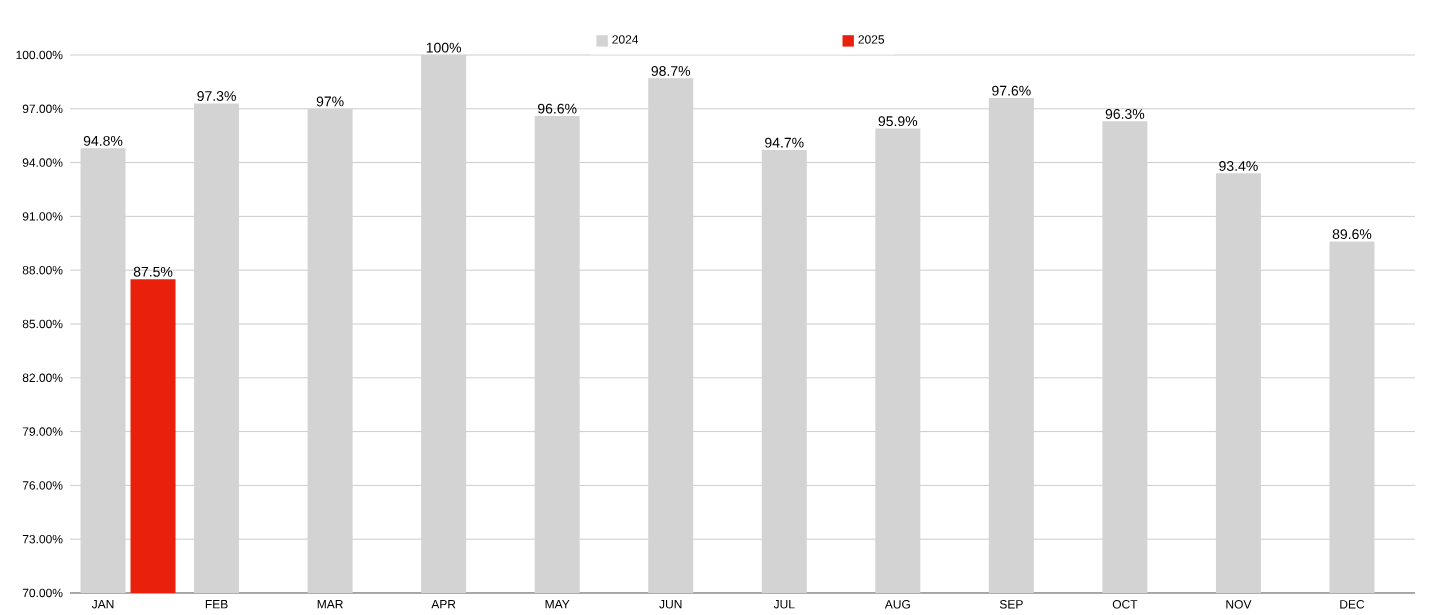 This screenshot has height=615, width=1437. I want to click on data-label: 94.7%, so click(784, 142).